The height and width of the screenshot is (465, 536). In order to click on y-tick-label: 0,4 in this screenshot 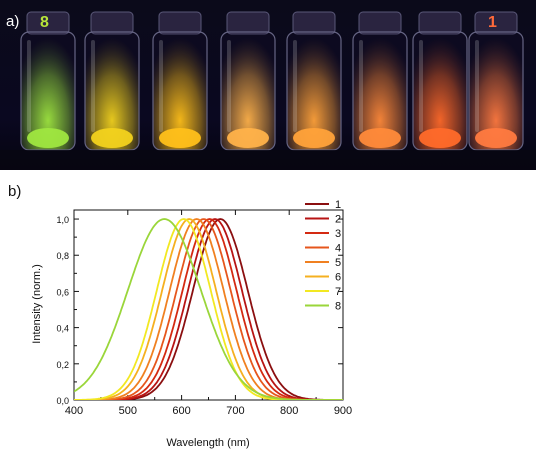, I will do `click(62, 329)`.